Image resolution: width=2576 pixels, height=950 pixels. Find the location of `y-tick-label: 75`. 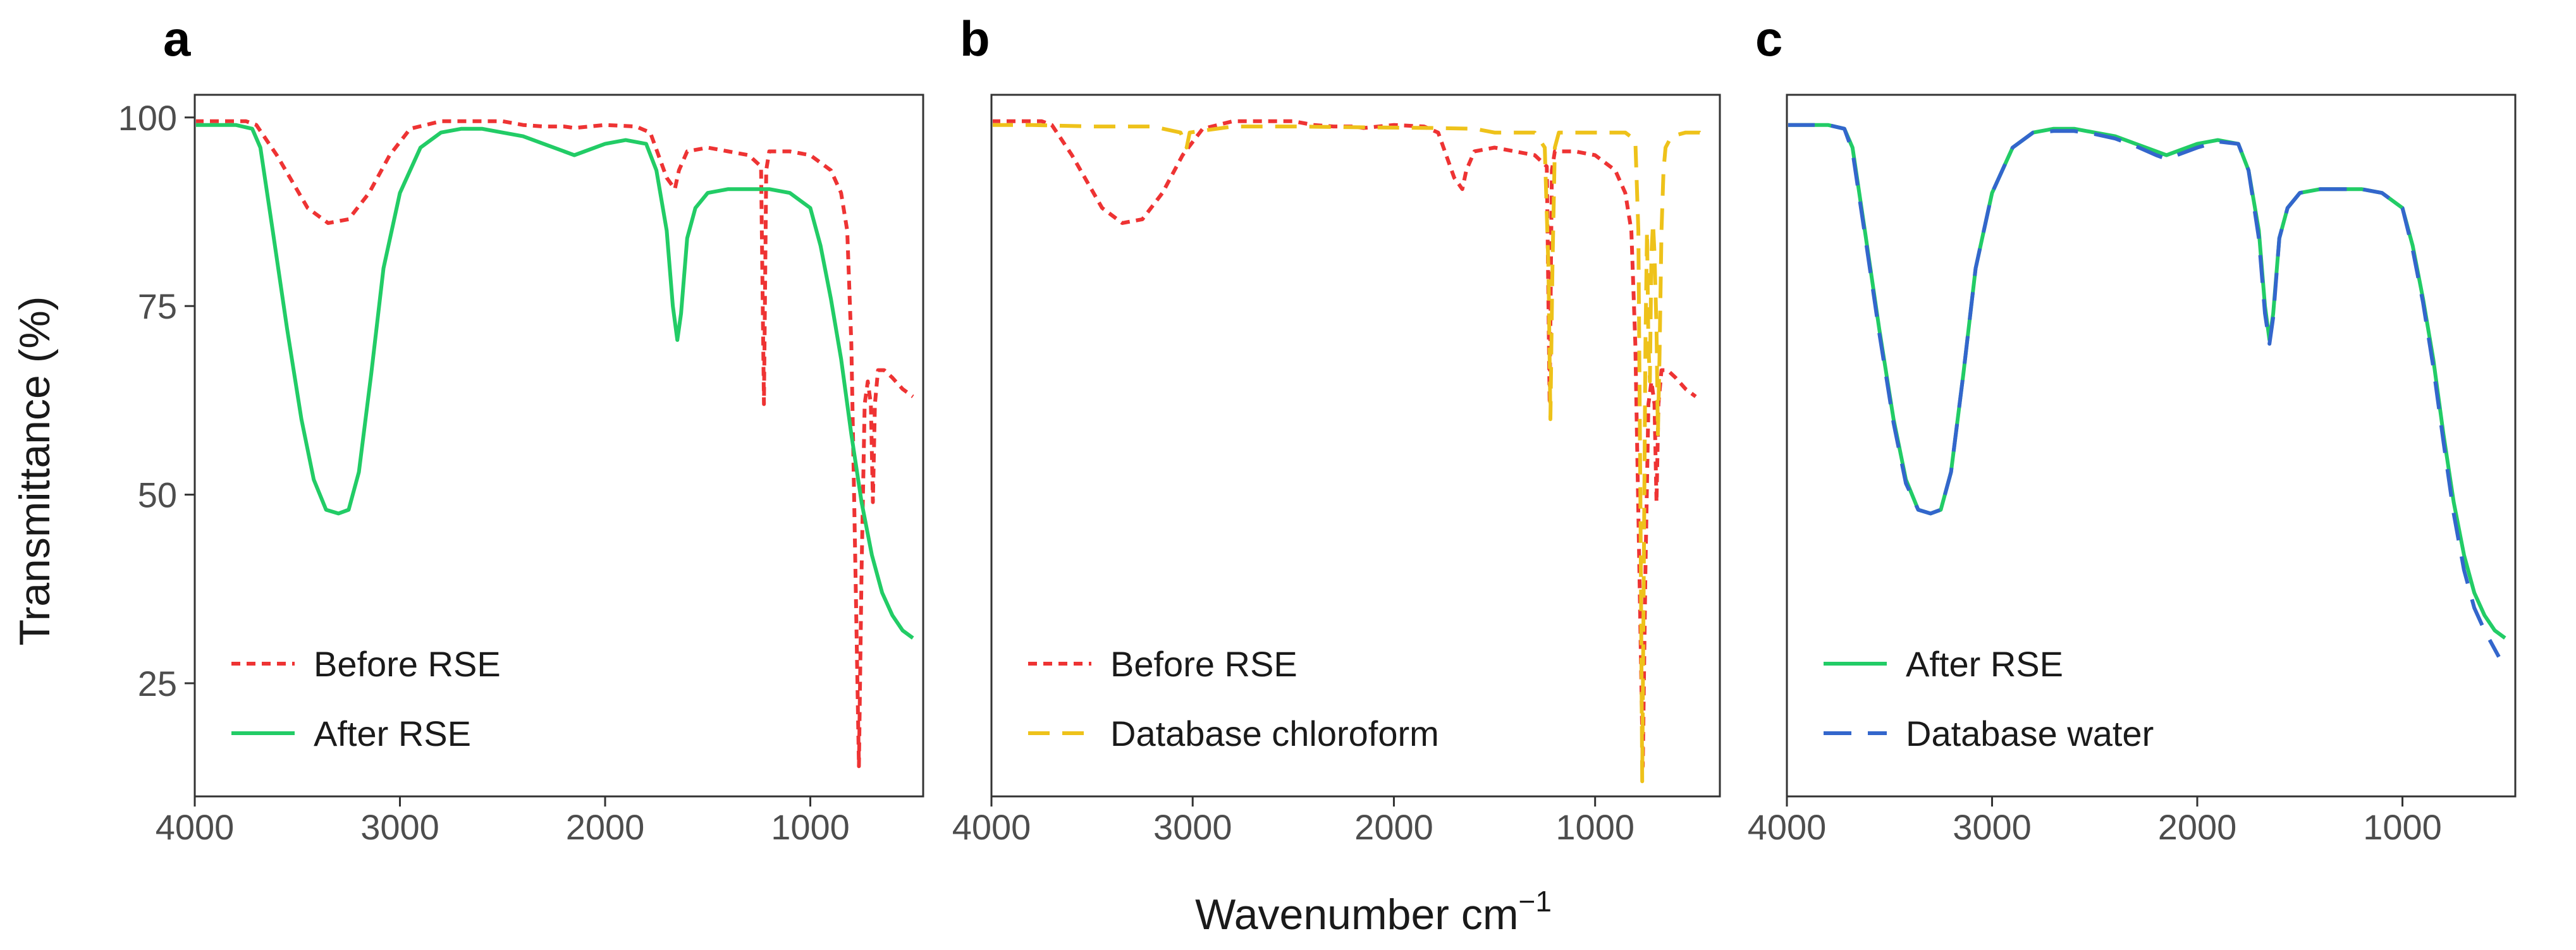

y-tick-label: 75 is located at coordinates (157, 306).